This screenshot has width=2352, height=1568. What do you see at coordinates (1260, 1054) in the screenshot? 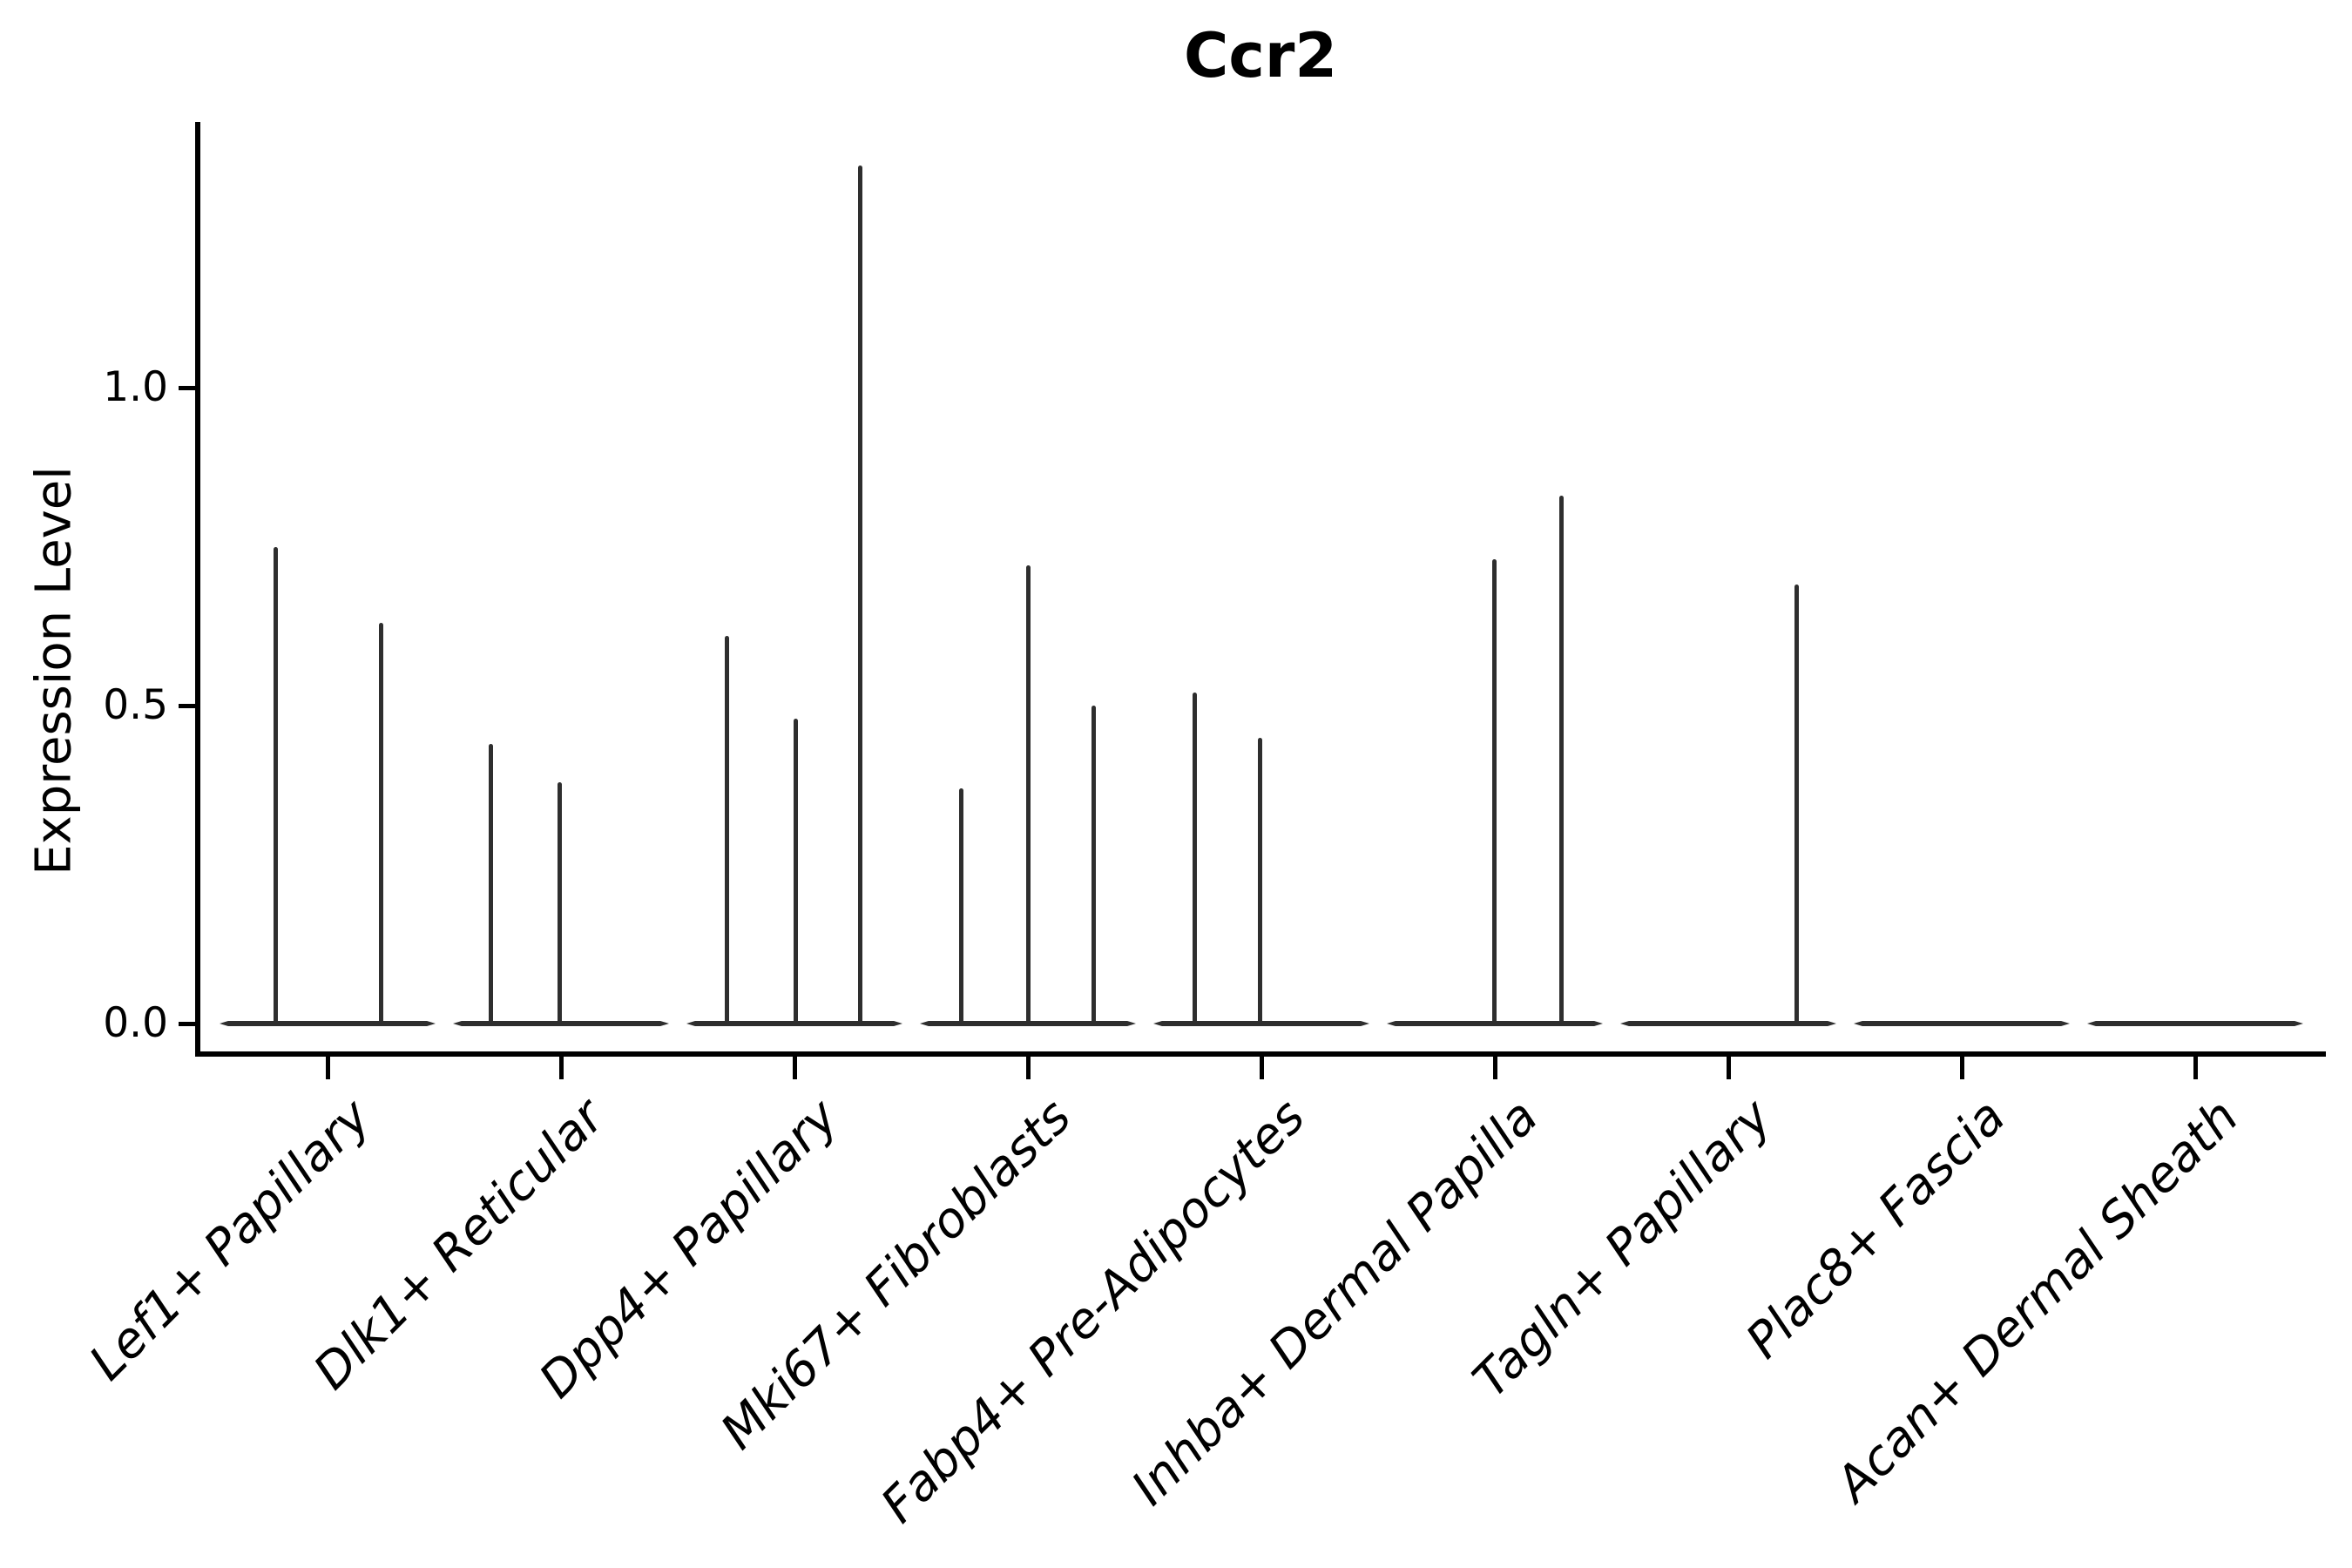
I see `x-axis-spine` at bounding box center [1260, 1054].